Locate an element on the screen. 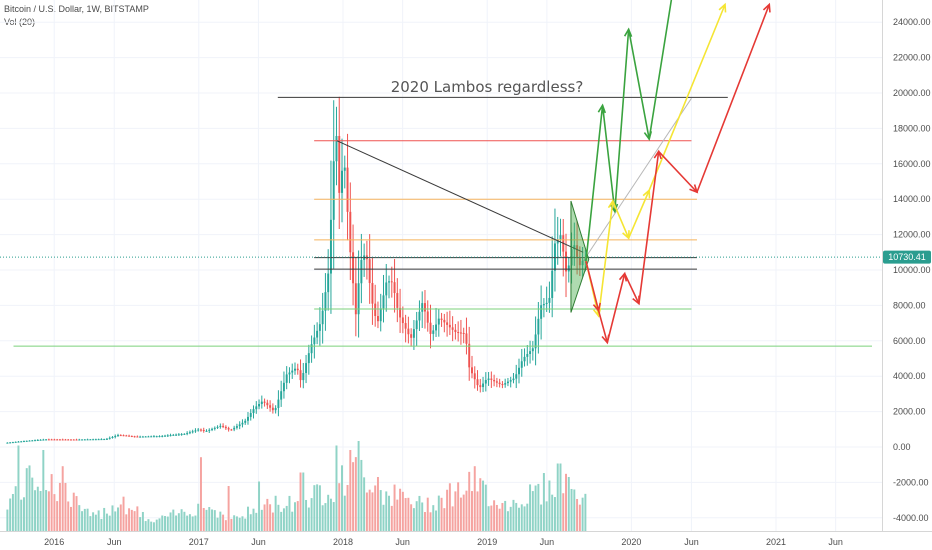 The image size is (932, 550). chart-title: Bitcoin / U.S. Dollar, 1W, BITSTAMP is located at coordinates (76, 9).